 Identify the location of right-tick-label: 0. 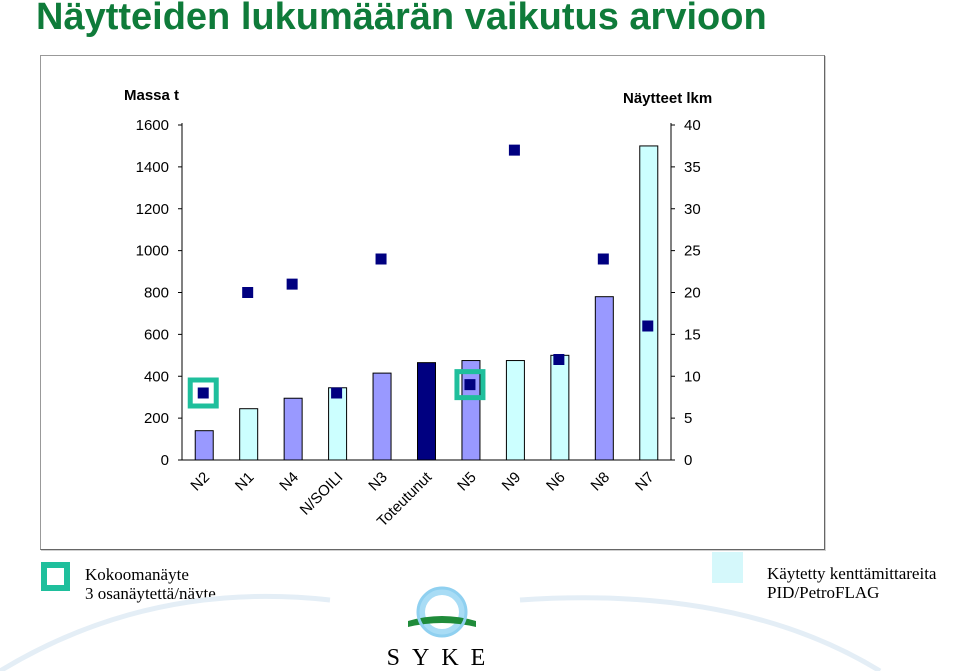
(688, 460).